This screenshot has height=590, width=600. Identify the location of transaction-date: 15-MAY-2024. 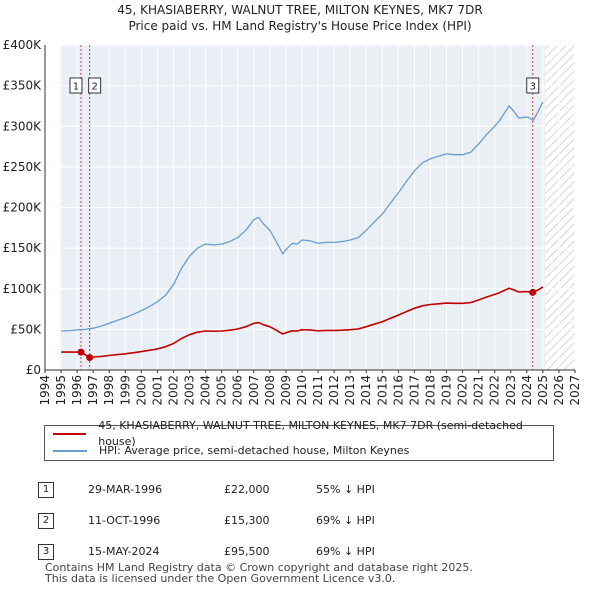
(124, 551).